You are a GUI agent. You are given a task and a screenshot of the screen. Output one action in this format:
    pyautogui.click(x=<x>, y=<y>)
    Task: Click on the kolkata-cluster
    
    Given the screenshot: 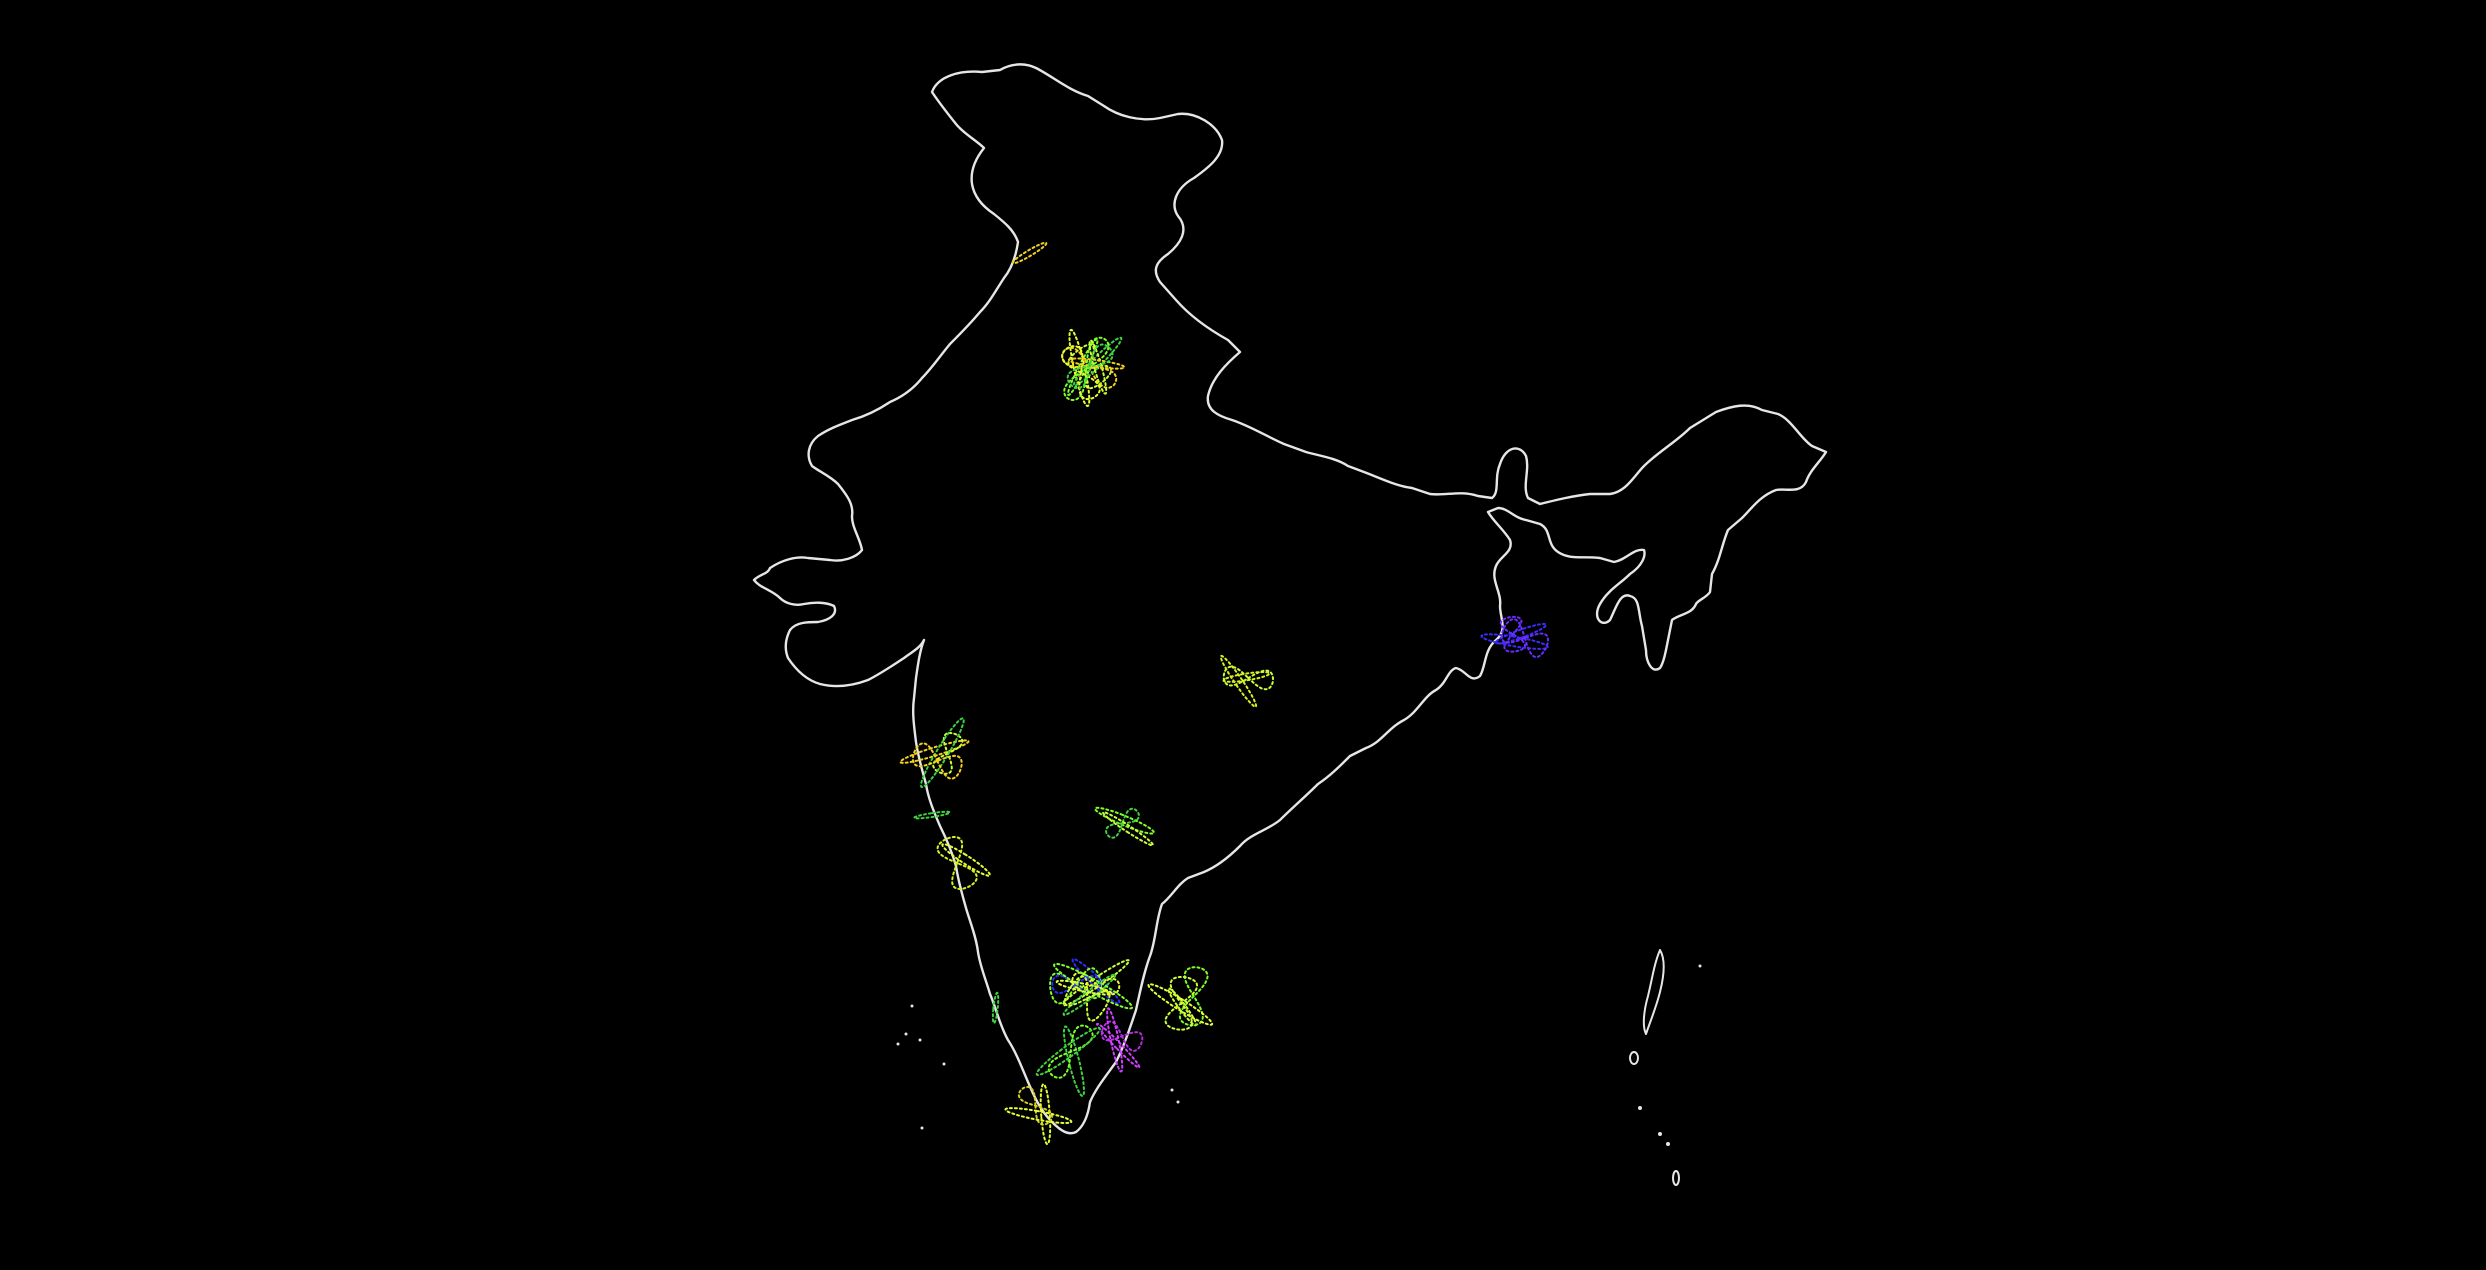 What is the action you would take?
    pyautogui.click(x=1515, y=637)
    